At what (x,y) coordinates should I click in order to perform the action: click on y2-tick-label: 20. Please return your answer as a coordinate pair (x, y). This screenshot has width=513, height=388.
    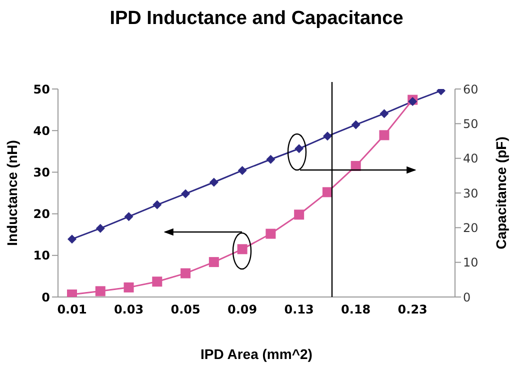
    Looking at the image, I should click on (470, 227).